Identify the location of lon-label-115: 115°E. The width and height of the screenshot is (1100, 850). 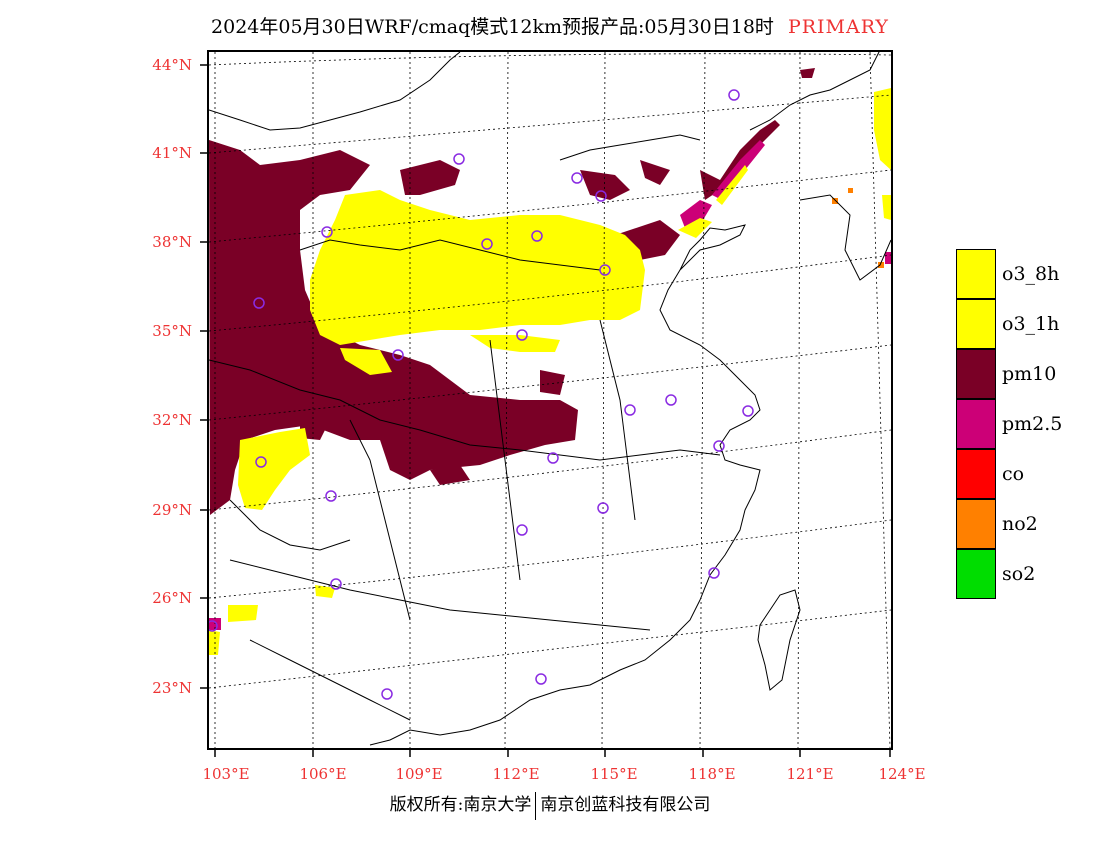
(614, 774).